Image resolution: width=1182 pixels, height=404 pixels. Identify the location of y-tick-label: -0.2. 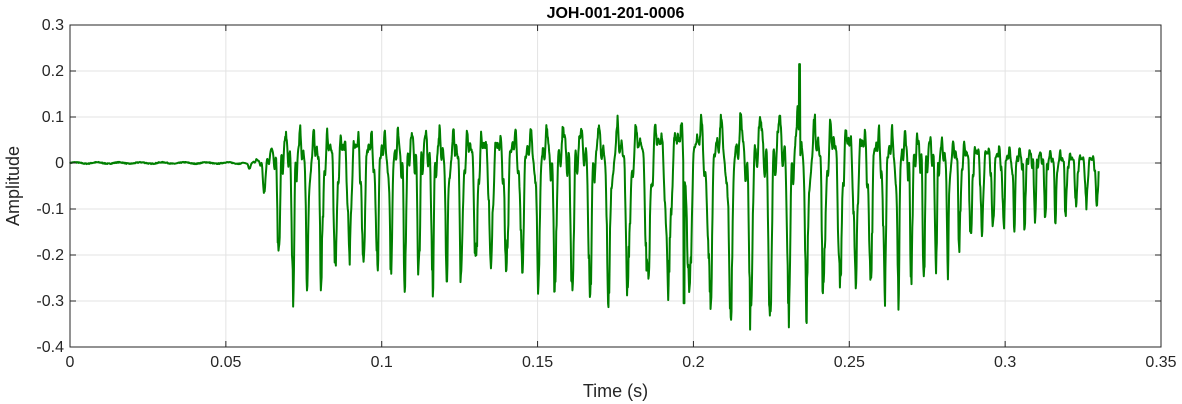
(50, 255).